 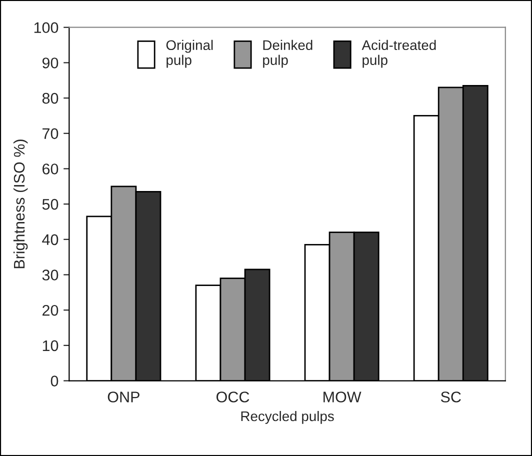 I want to click on y-tick-label: 90, so click(x=50, y=63).